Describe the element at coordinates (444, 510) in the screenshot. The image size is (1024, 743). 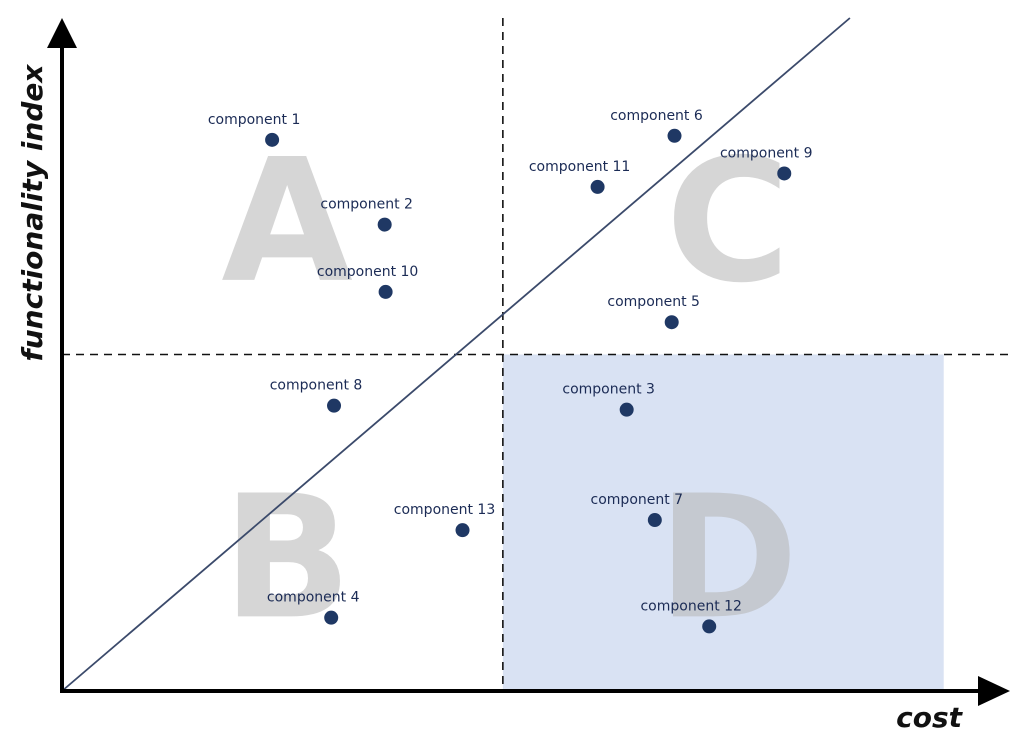
I see `data-label-13: component 13` at that location.